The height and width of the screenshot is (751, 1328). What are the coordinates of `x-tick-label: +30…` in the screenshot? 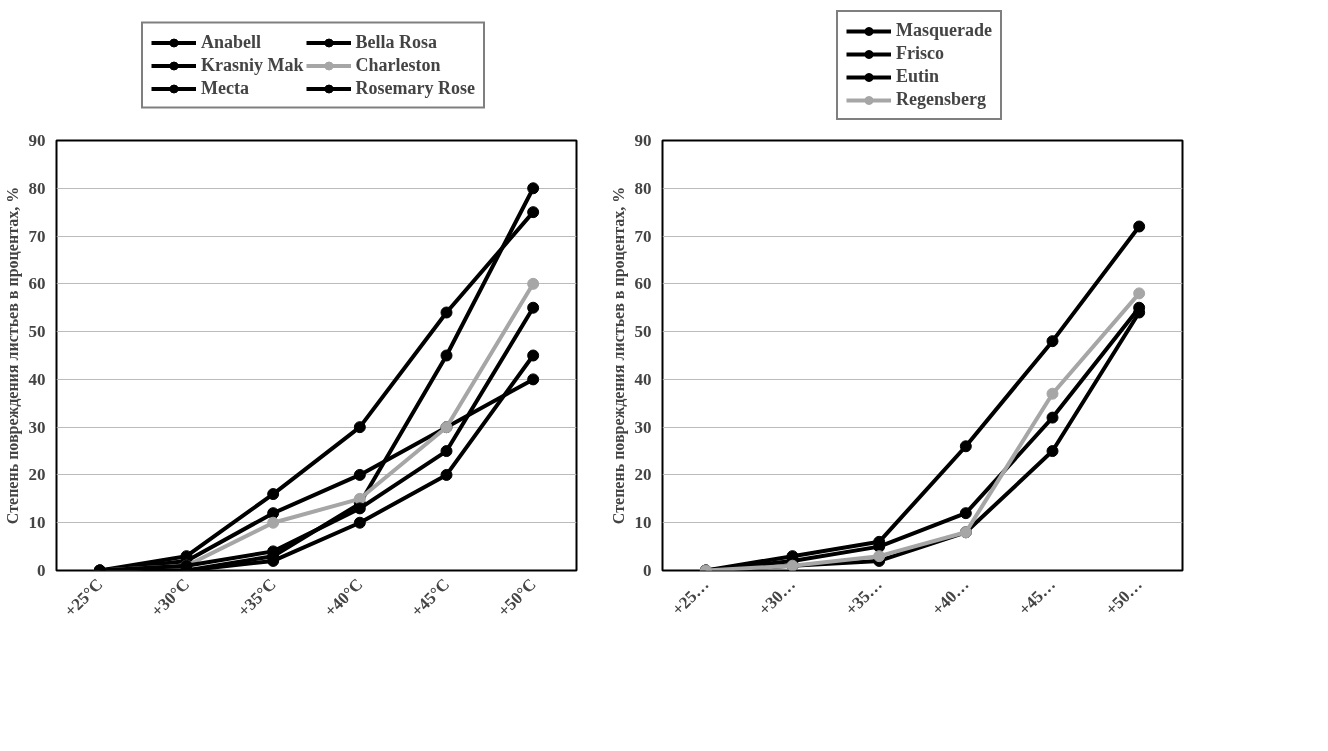 It's located at (777, 597).